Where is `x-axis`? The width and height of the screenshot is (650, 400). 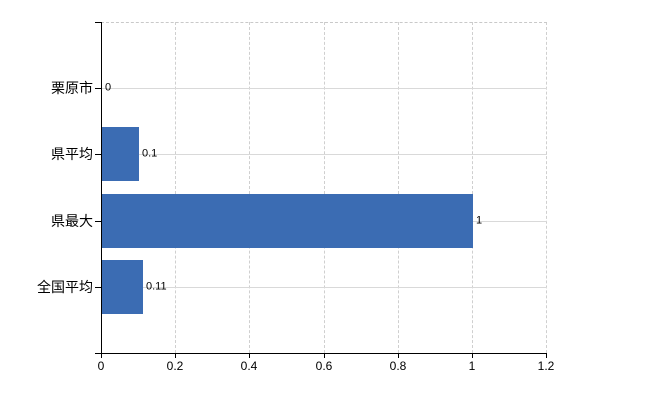 x-axis is located at coordinates (321, 353).